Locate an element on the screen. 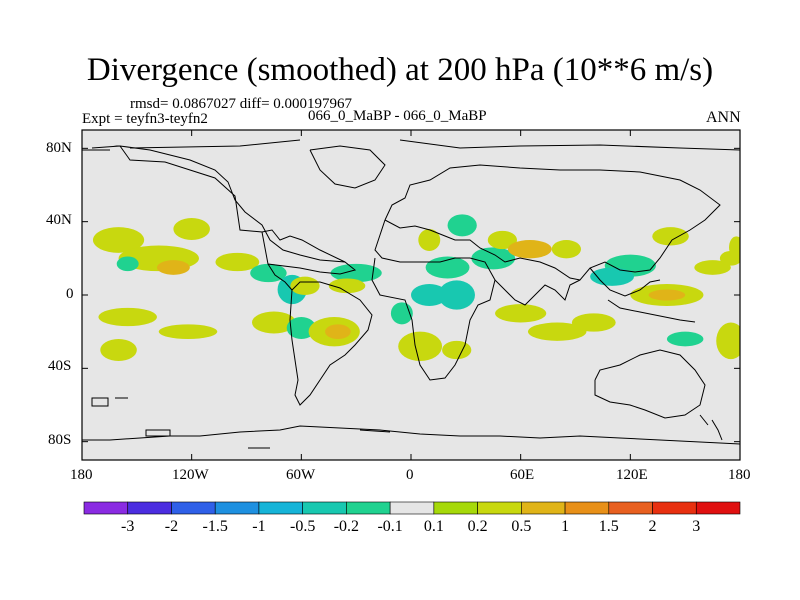 This screenshot has width=800, height=600. colorbar-label: 2 is located at coordinates (652, 526).